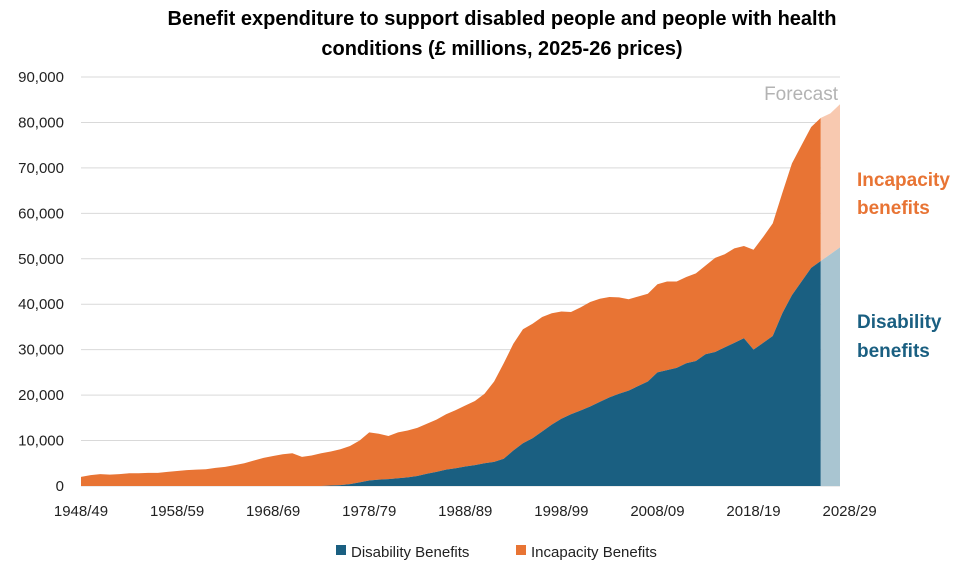 The width and height of the screenshot is (973, 580). What do you see at coordinates (521, 550) in the screenshot?
I see `legend-swatch-incapacity` at bounding box center [521, 550].